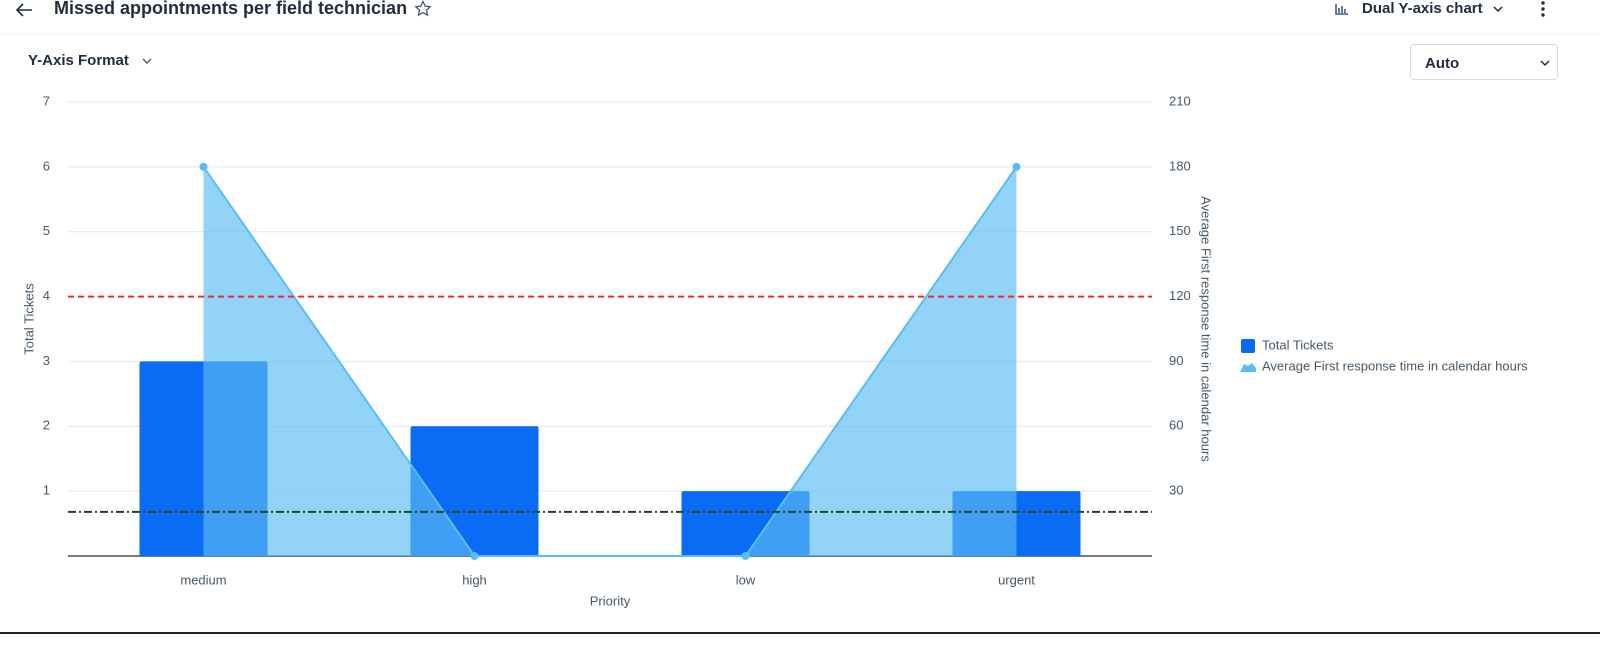  Describe the element at coordinates (1422, 8) in the screenshot. I see `chart-type-dropdown: Dual Y-axis chart` at that location.